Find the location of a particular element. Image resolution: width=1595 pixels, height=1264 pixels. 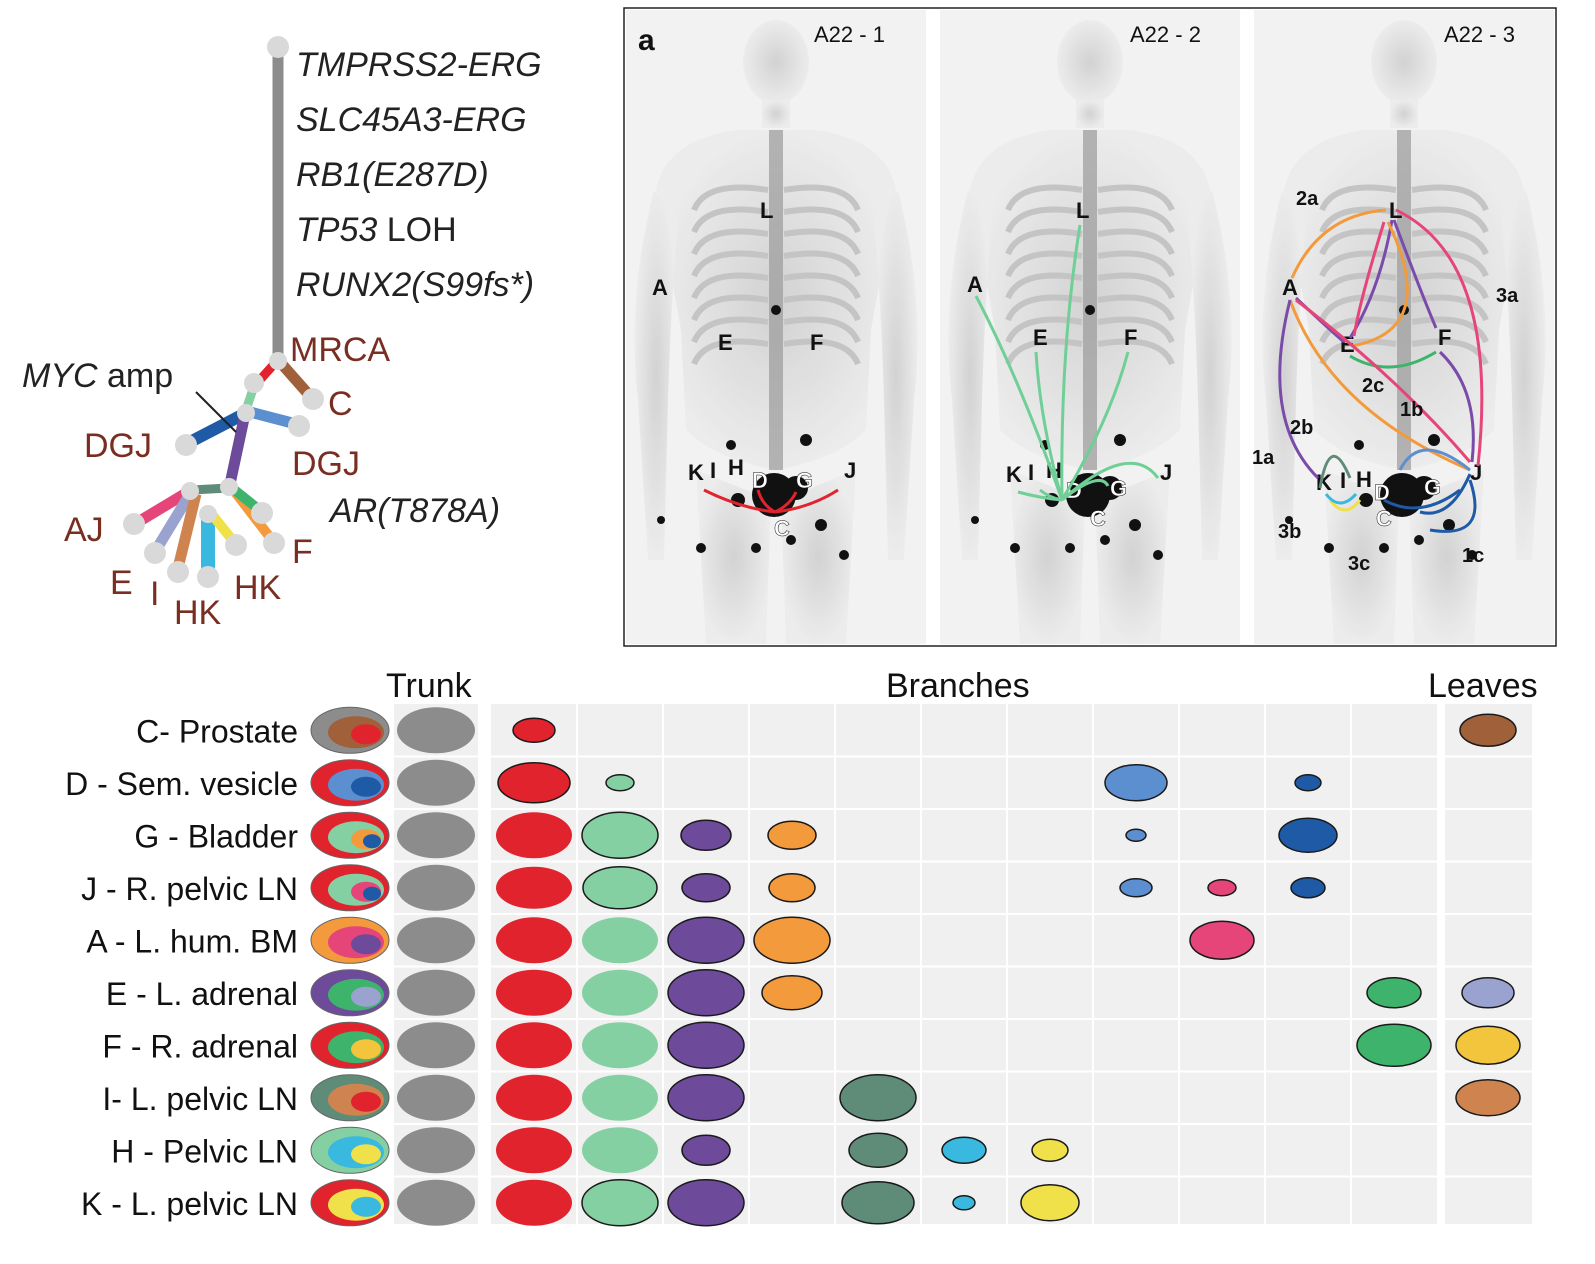

leaf-clone is located at coordinates (1488, 1098).